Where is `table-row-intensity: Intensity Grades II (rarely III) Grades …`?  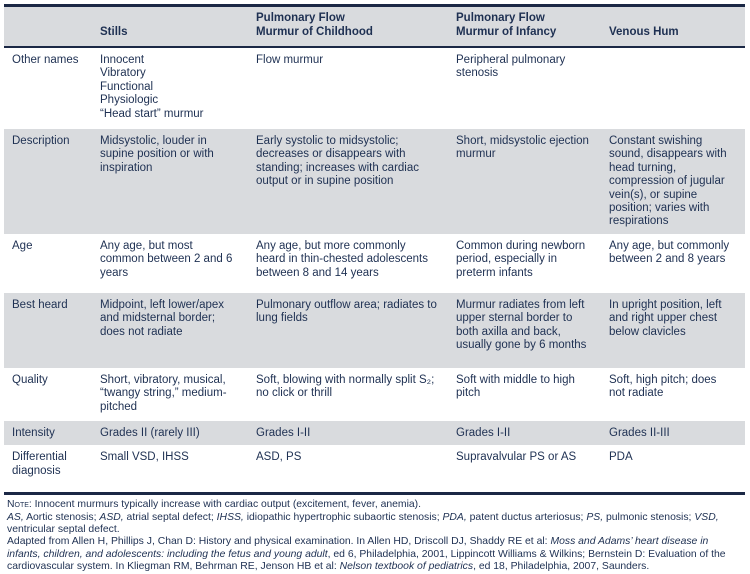 table-row-intensity: Intensity Grades II (rarely III) Grades … is located at coordinates (374, 433).